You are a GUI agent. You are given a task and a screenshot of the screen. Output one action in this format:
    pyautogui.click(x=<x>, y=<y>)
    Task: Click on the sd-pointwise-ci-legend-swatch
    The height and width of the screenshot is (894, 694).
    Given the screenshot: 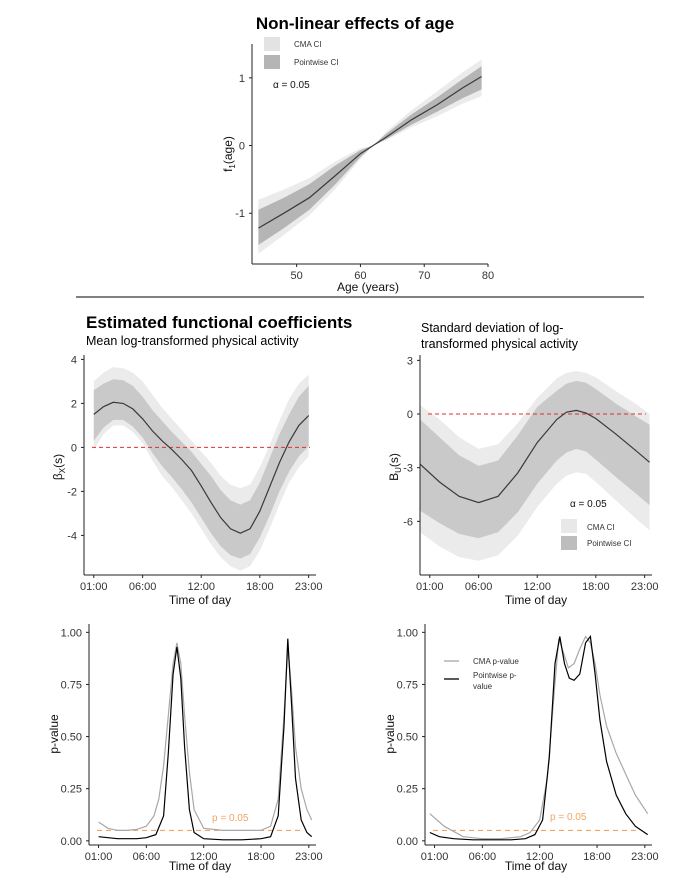 What is the action you would take?
    pyautogui.click(x=569, y=543)
    